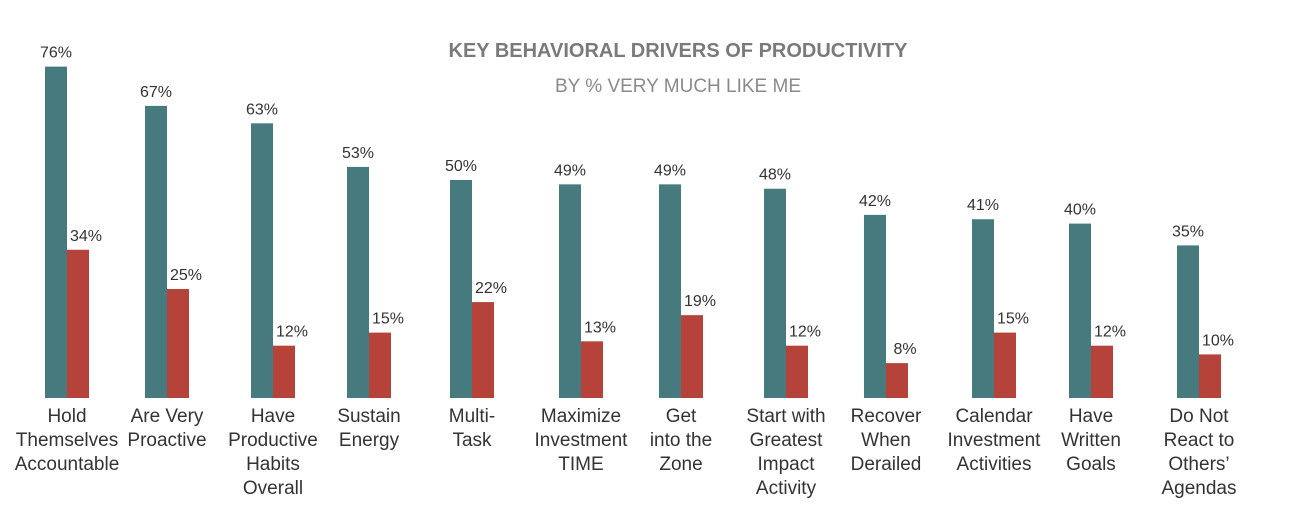 The image size is (1302, 512). Describe the element at coordinates (369, 440) in the screenshot. I see `category-label: Energy` at that location.